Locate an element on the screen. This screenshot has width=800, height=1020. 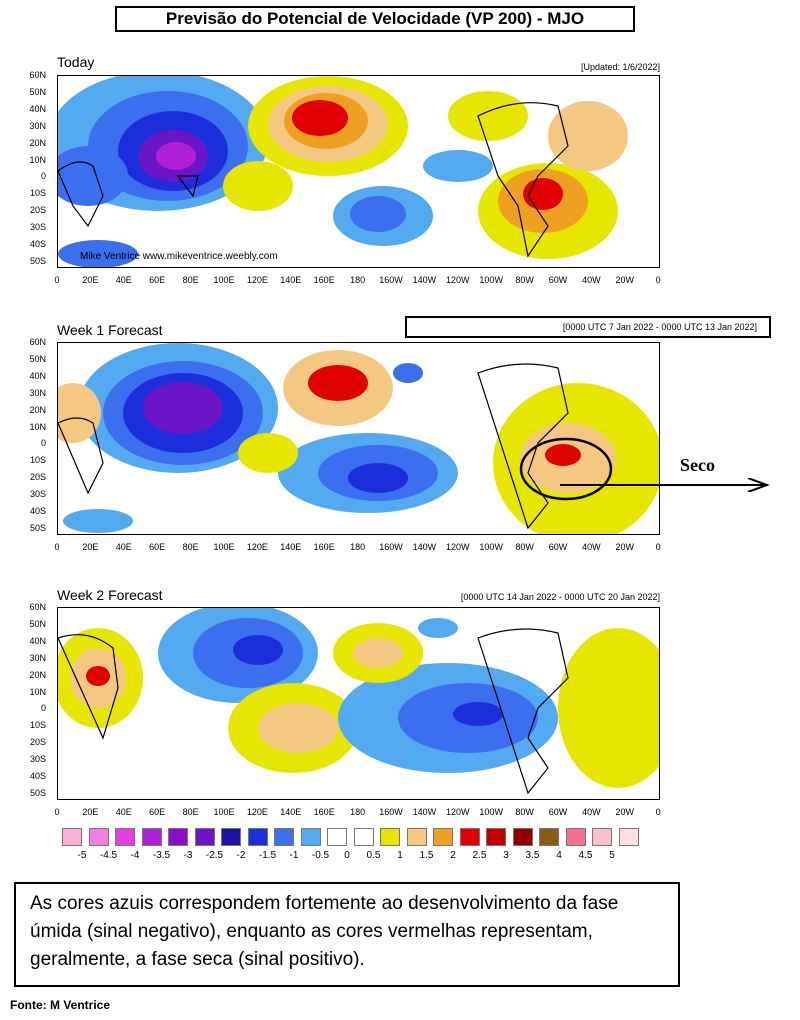
legend-label: 2 is located at coordinates (453, 855).